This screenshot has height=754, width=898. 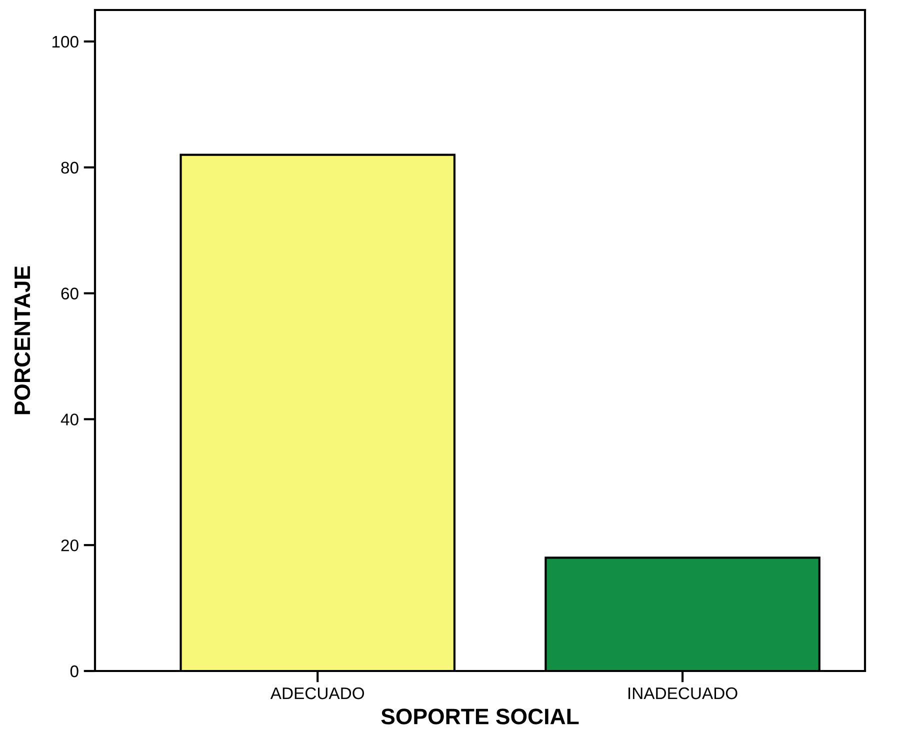 I want to click on x-axis-title: SOPORTE SOCIAL, so click(x=480, y=716).